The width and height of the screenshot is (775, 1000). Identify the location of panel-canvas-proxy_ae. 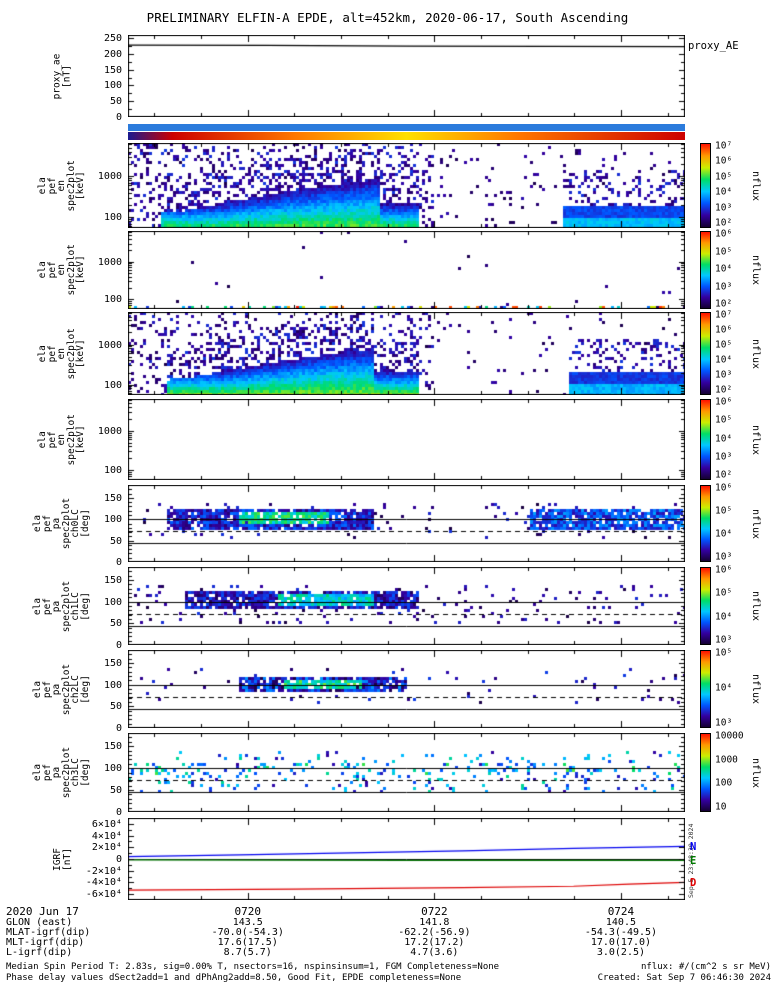
(406, 76).